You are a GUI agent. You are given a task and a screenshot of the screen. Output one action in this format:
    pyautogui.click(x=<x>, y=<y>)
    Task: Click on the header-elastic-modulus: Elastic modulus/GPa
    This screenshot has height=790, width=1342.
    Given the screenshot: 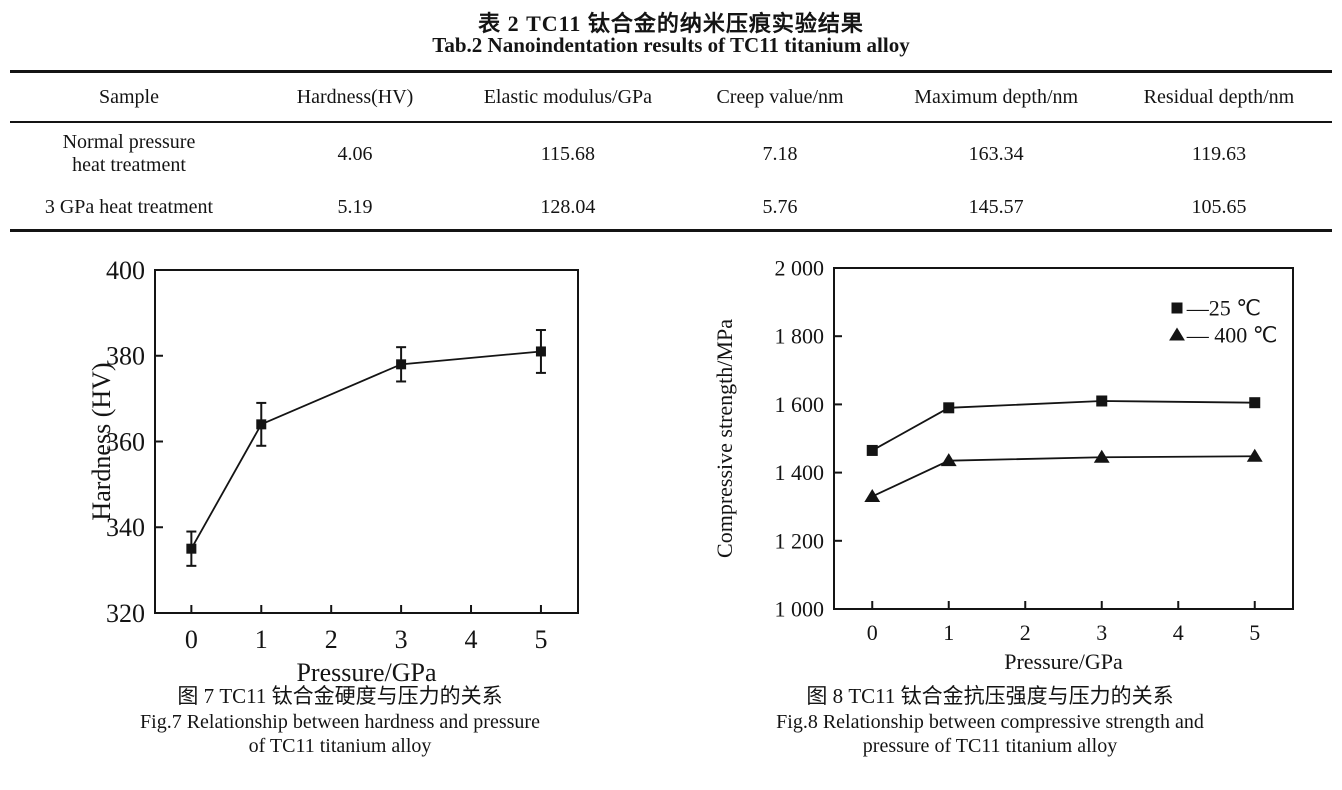 What is the action you would take?
    pyautogui.click(x=568, y=97)
    